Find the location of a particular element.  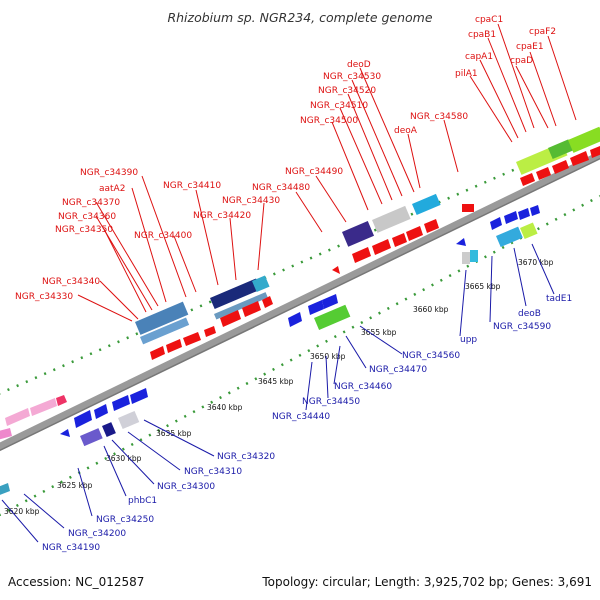

scale-tick-label: 3650 kbp is located at coordinates (328, 356).